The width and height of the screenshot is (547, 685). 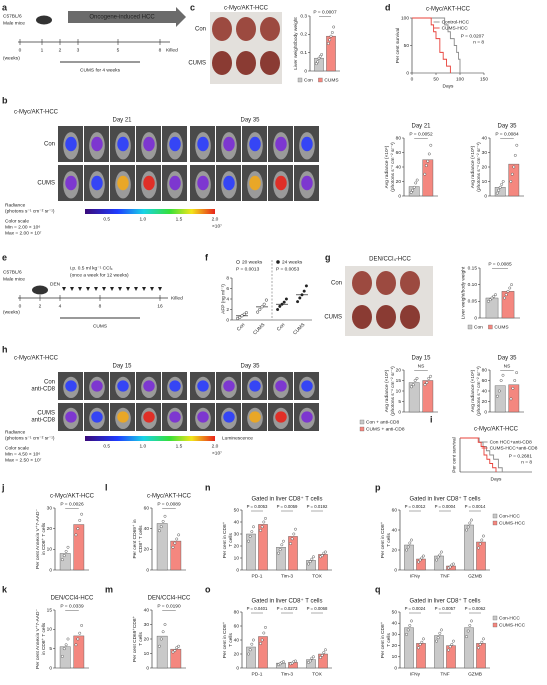 What do you see at coordinates (147, 529) in the screenshot?
I see `y-tick-label: 40` at bounding box center [147, 529].